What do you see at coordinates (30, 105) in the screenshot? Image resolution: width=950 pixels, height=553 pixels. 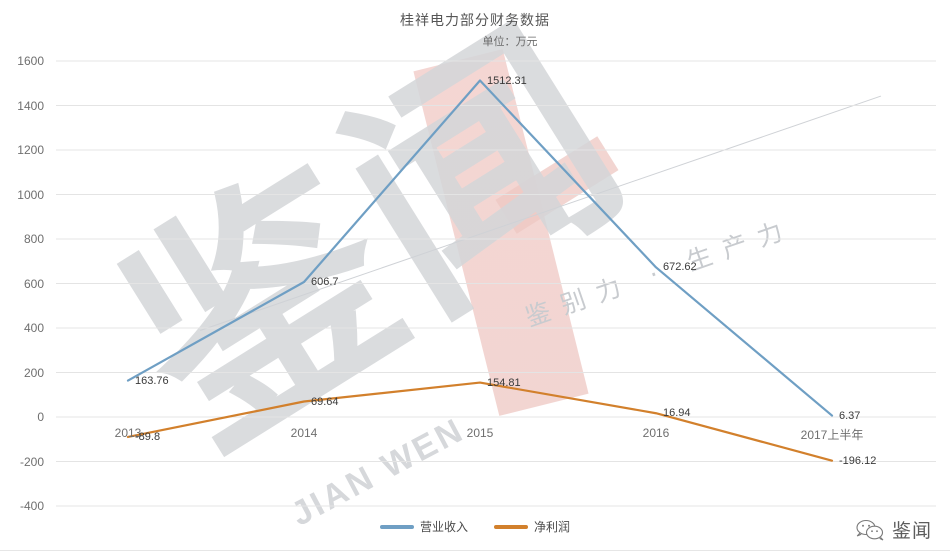 I see `y-axis-tick-label: 1400` at bounding box center [30, 105].